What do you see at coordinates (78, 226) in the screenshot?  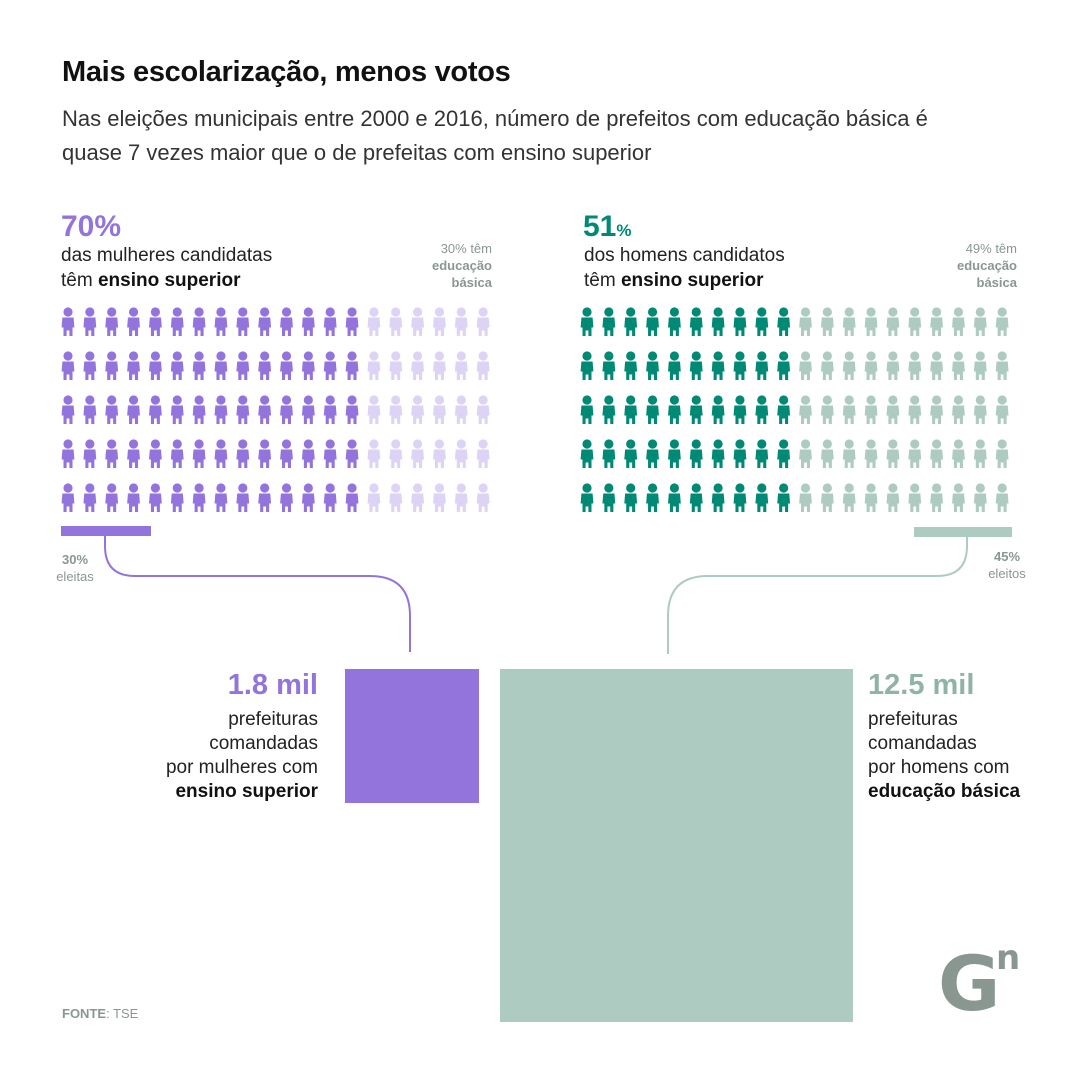 I see `women-pct-value: 70` at bounding box center [78, 226].